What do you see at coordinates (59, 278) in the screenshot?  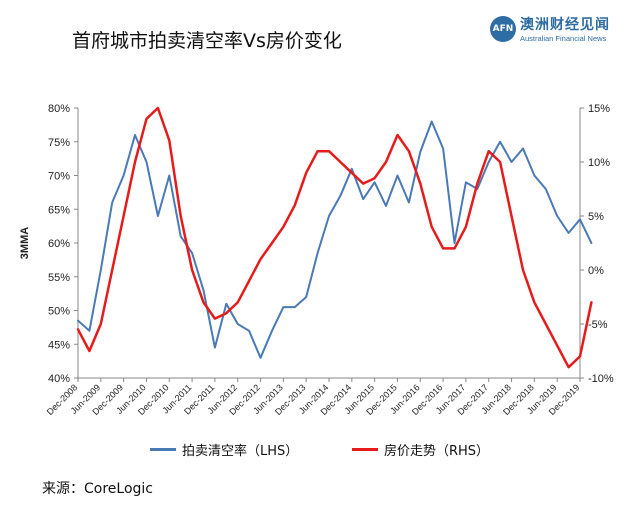 I see `left-tick-label: 55%` at bounding box center [59, 278].